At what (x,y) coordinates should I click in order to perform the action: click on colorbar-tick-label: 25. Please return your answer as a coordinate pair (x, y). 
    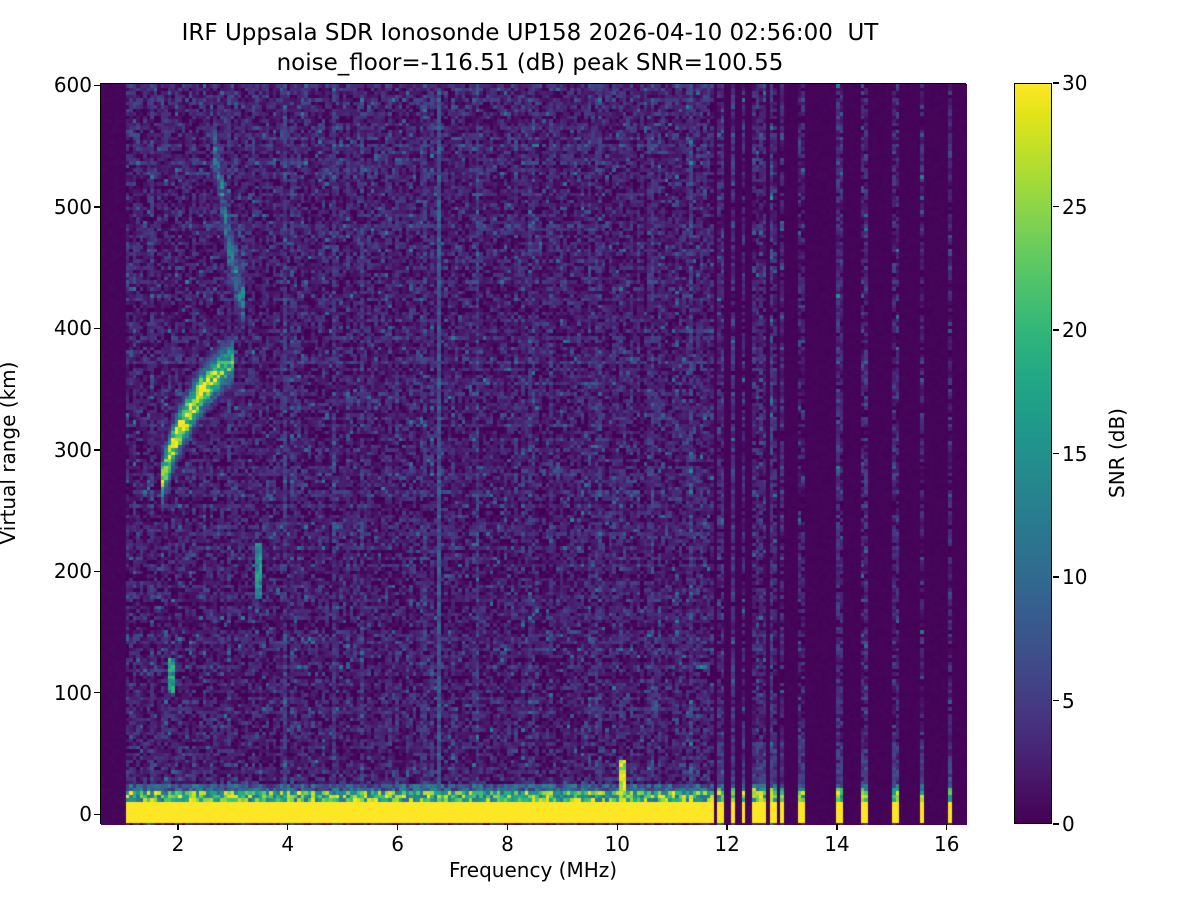
    Looking at the image, I should click on (1075, 206).